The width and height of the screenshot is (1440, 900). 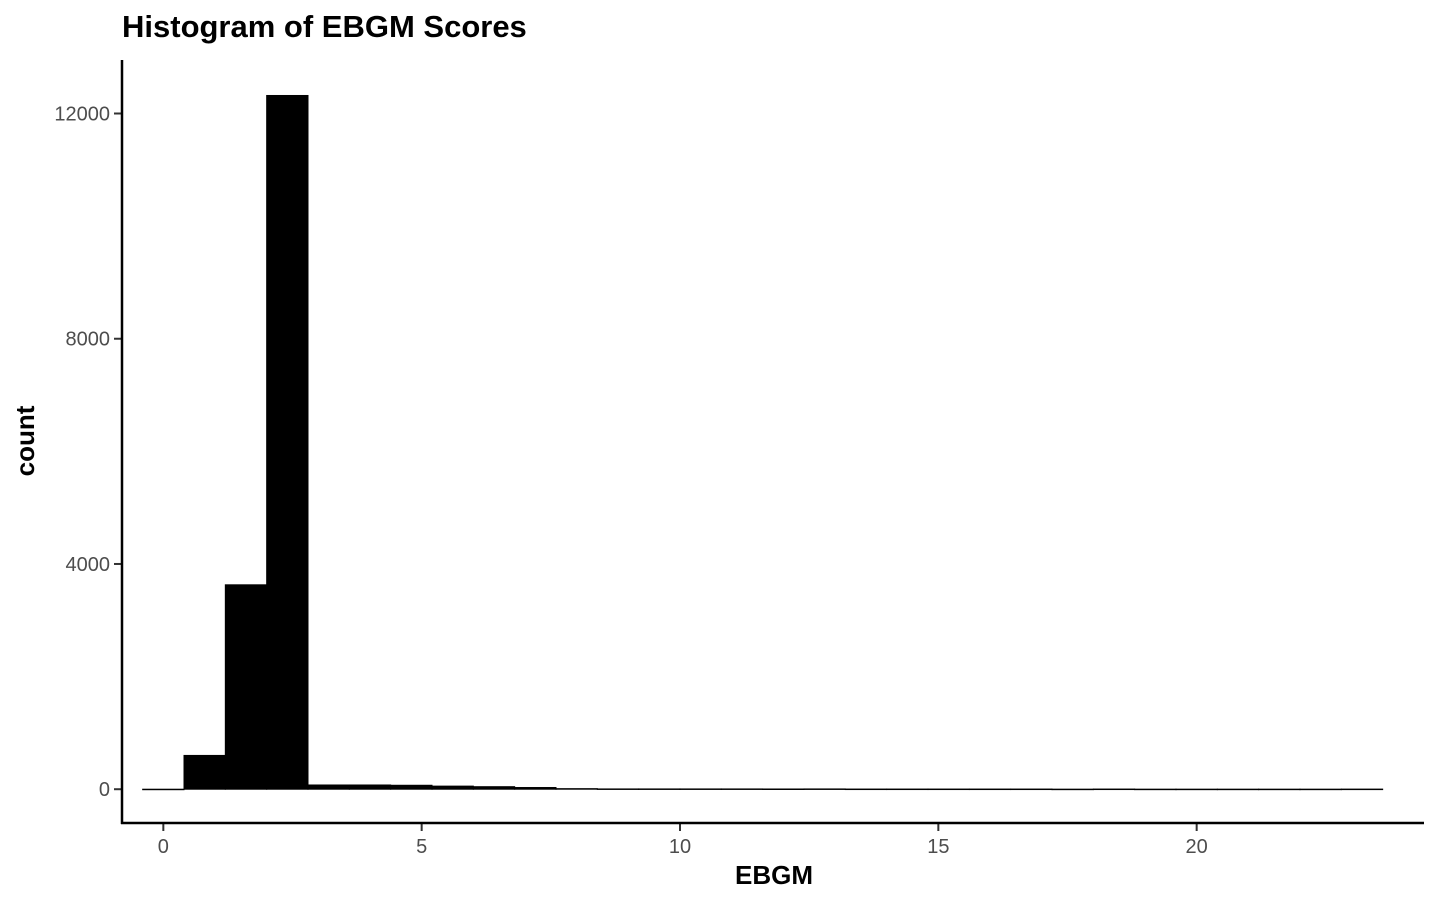 I want to click on chart-title: Histogram of EBGM Scores, so click(x=324, y=26).